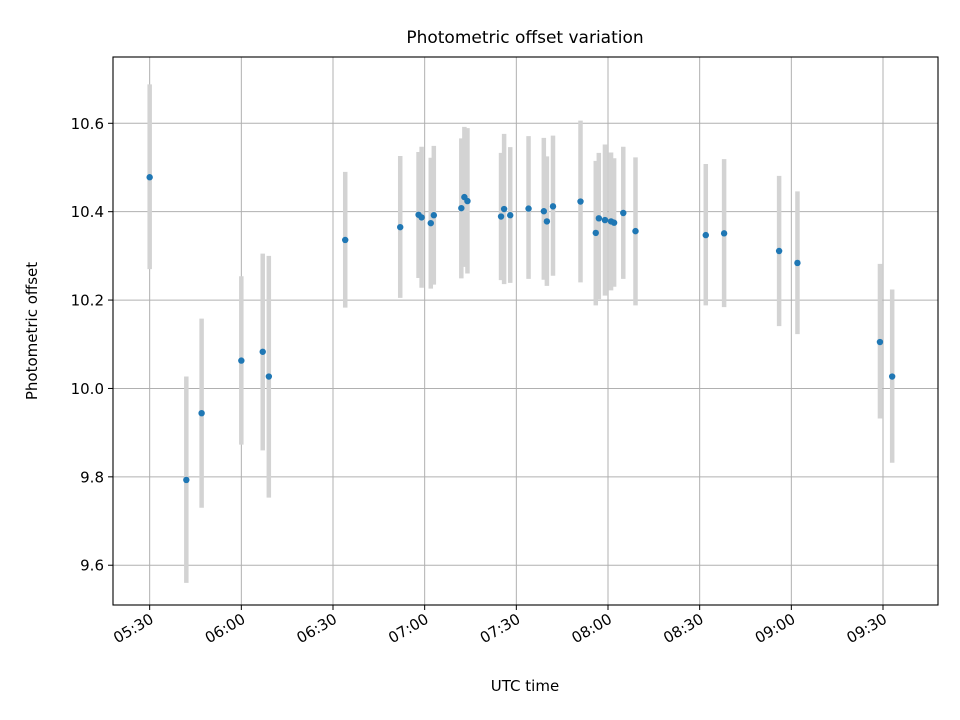  What do you see at coordinates (133, 628) in the screenshot?
I see `x-tick-label: 05:30` at bounding box center [133, 628].